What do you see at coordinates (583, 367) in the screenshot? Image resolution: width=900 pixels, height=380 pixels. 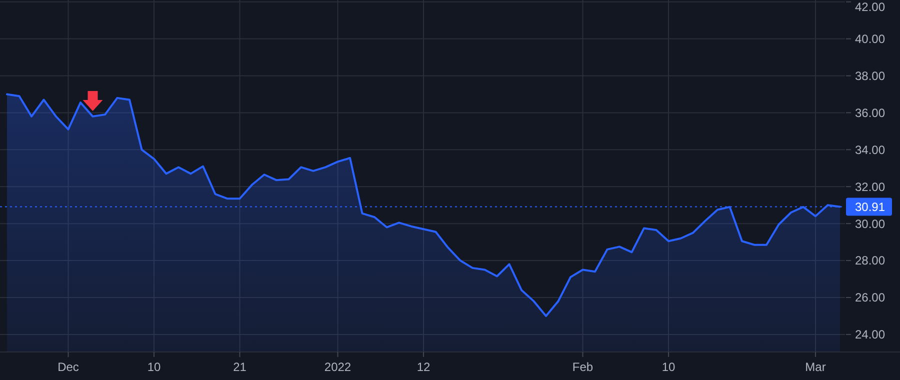 I see `x-tick-label: Feb` at bounding box center [583, 367].